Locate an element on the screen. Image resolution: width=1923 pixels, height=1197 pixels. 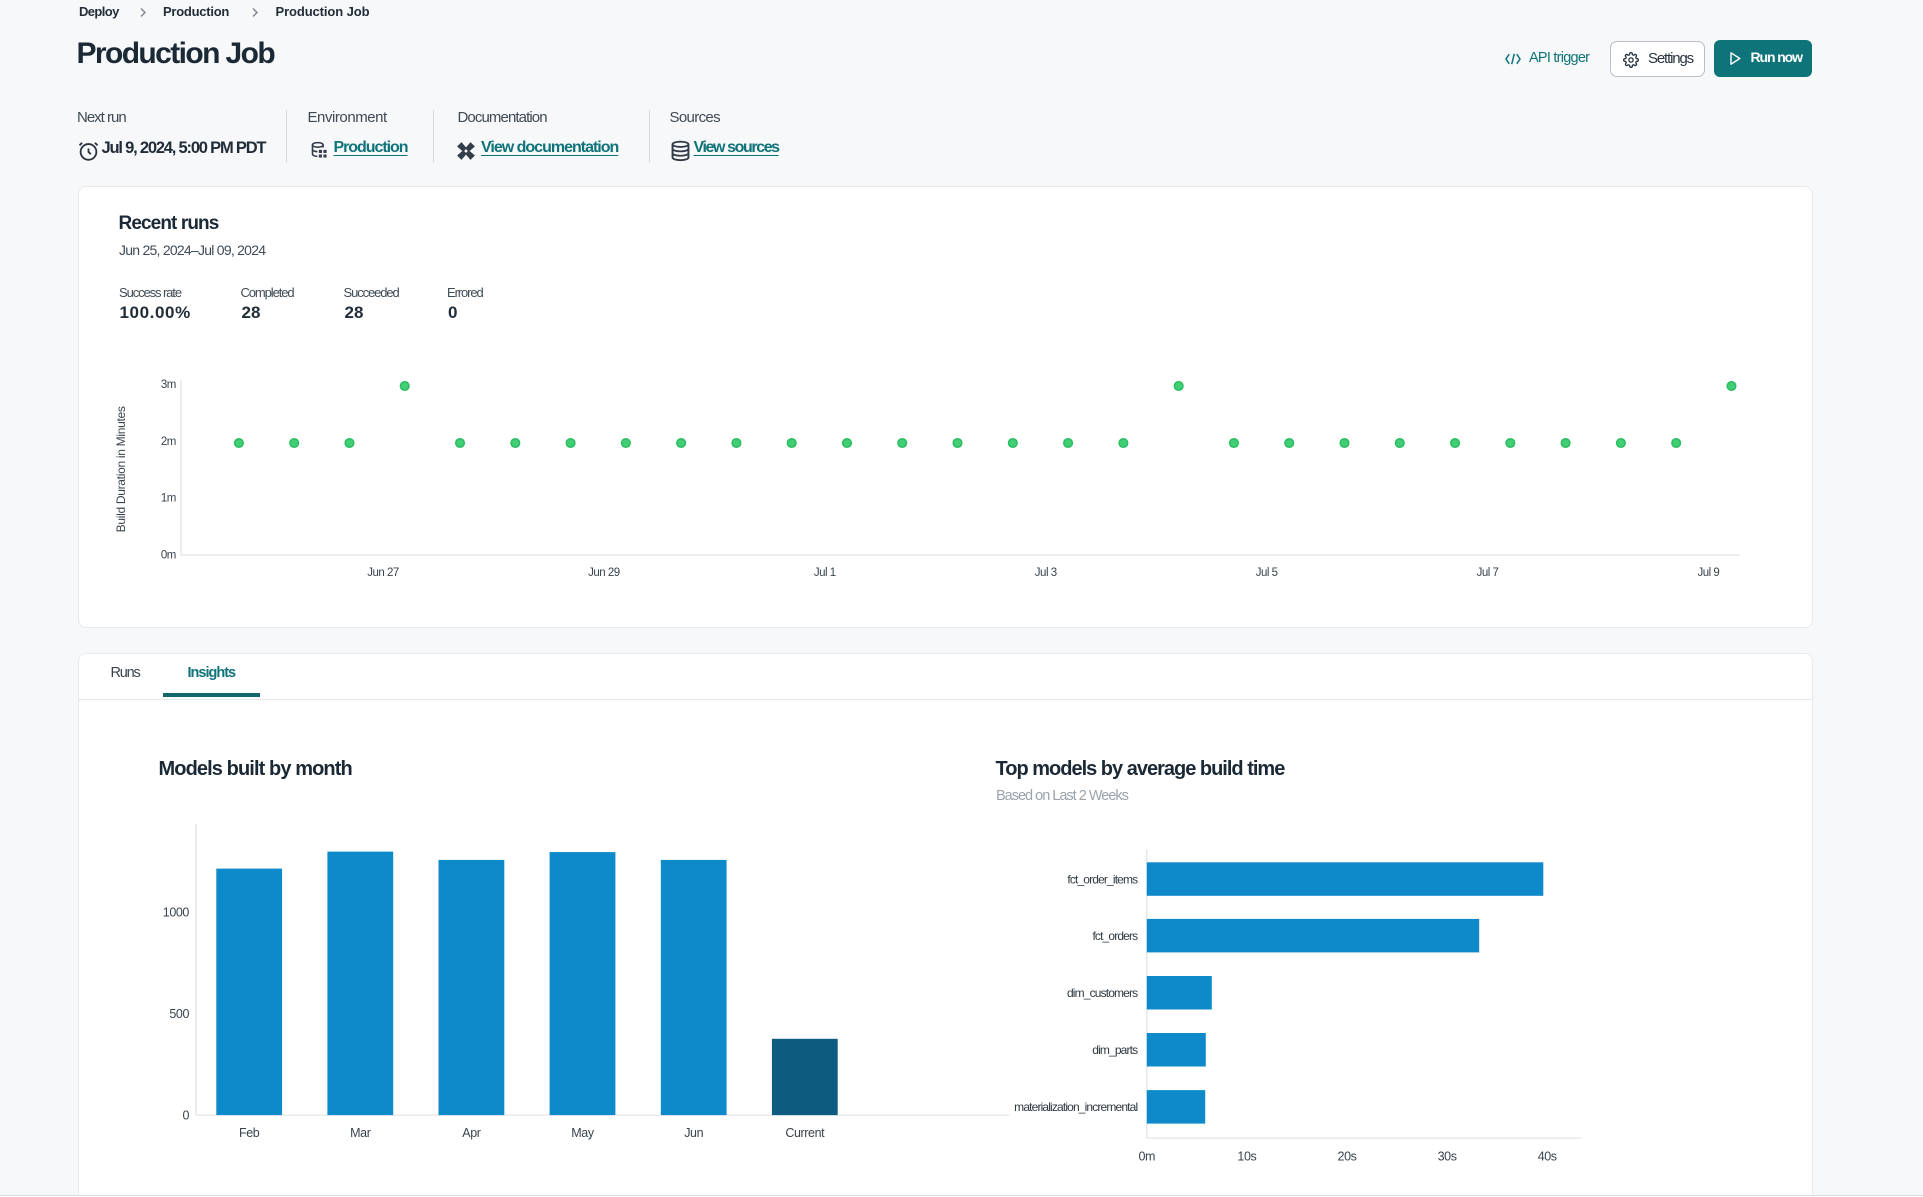
svg-text: dim_customers is located at coordinates (1102, 993).